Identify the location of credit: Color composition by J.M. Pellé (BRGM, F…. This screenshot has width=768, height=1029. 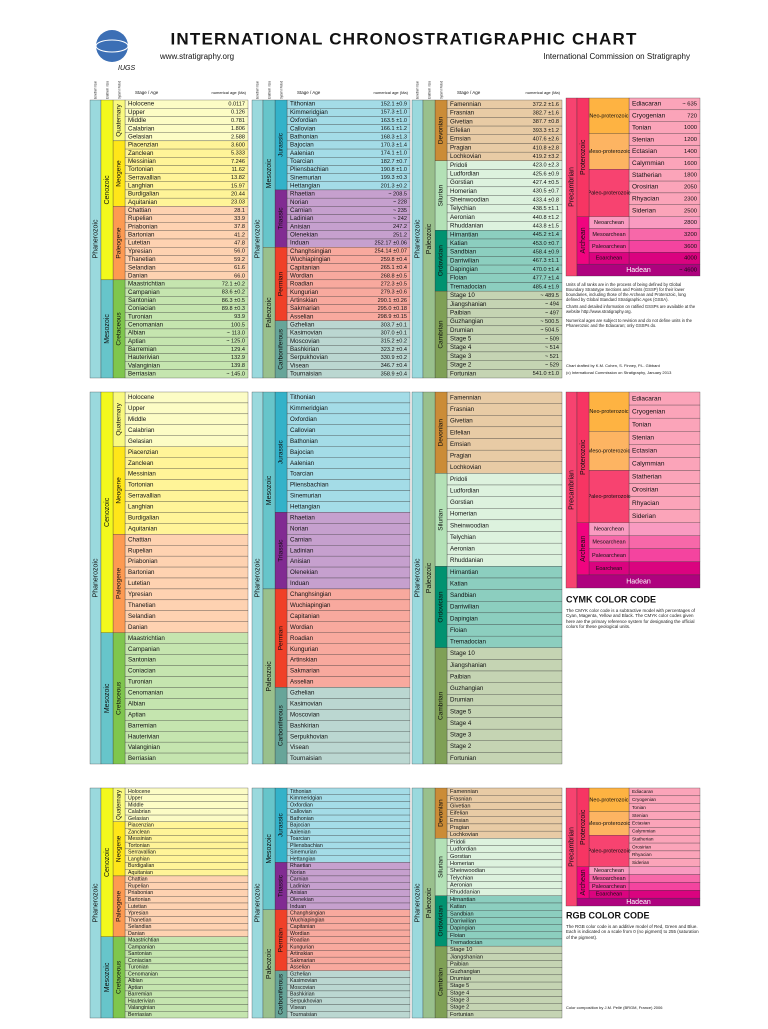
(614, 1007).